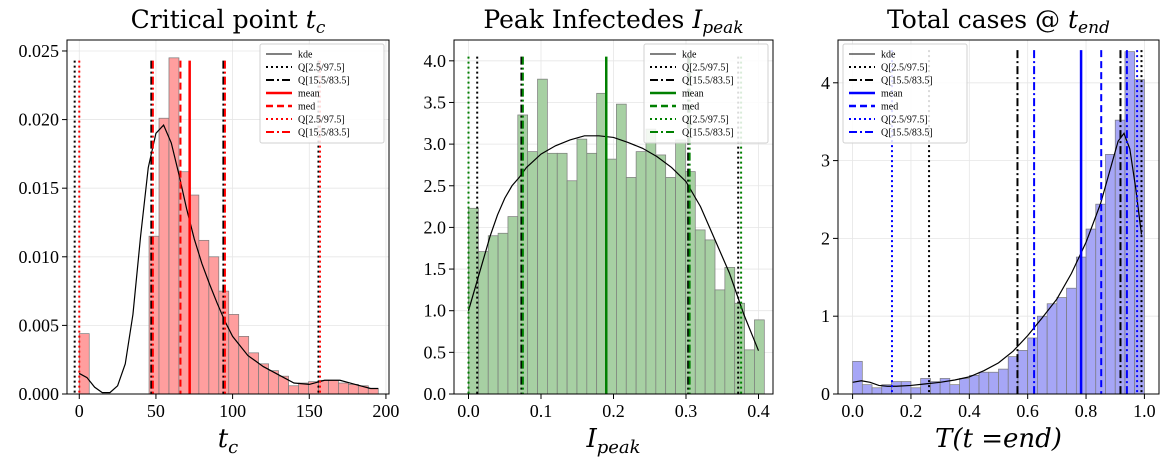  What do you see at coordinates (156, 411) in the screenshot?
I see `x-tick-label: 50` at bounding box center [156, 411].